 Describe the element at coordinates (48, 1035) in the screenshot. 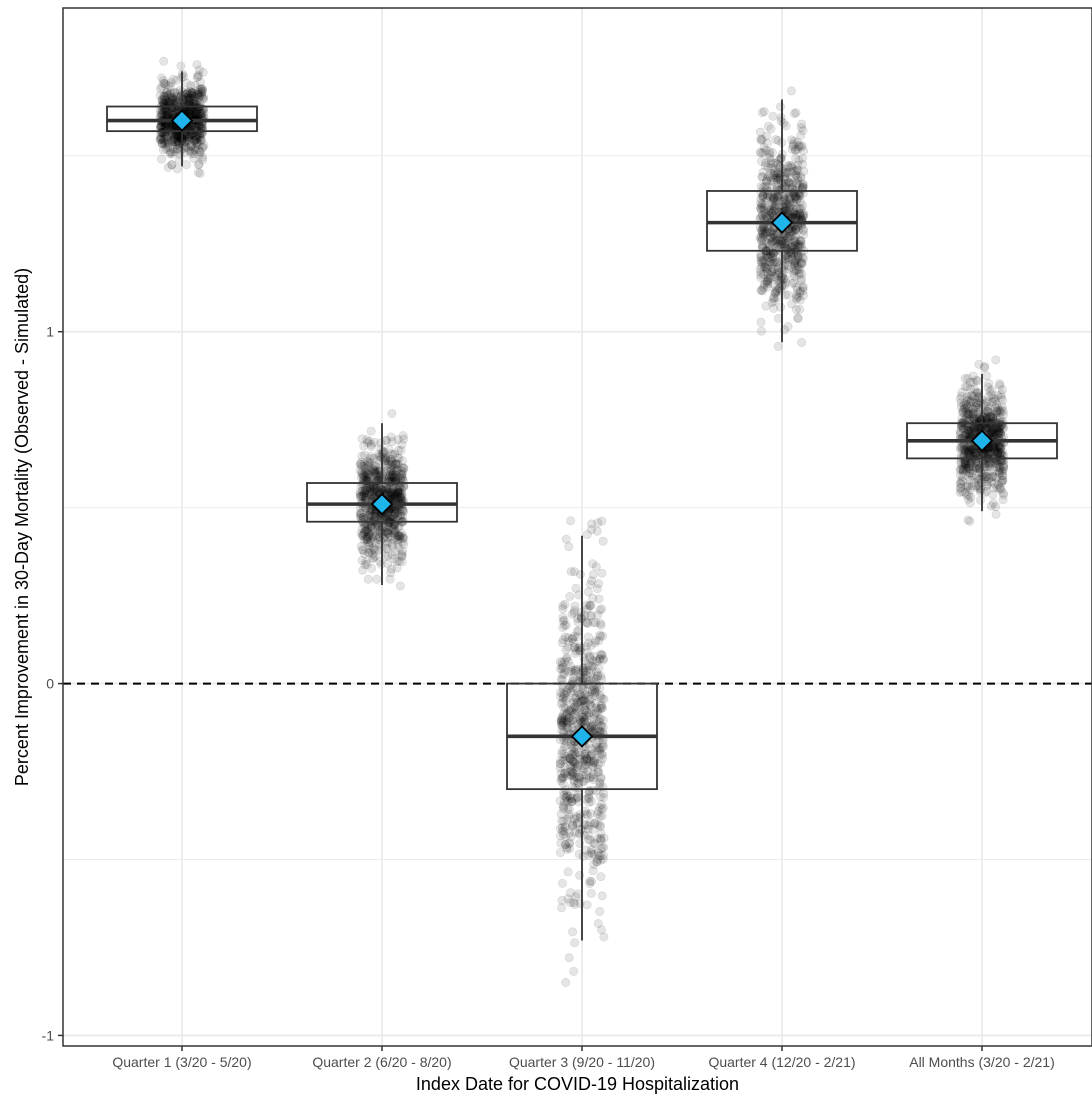

I see `y-tick-label: -1` at that location.